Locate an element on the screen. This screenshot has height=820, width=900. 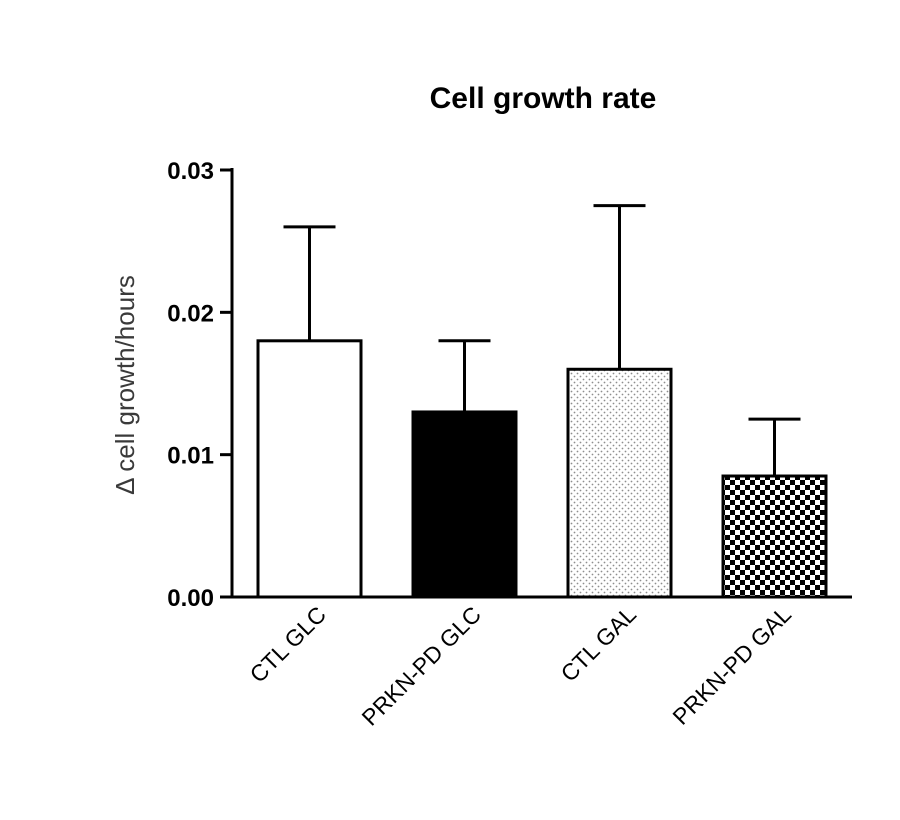
x-tick-label: PRKN-PD GLC is located at coordinates (421, 666).